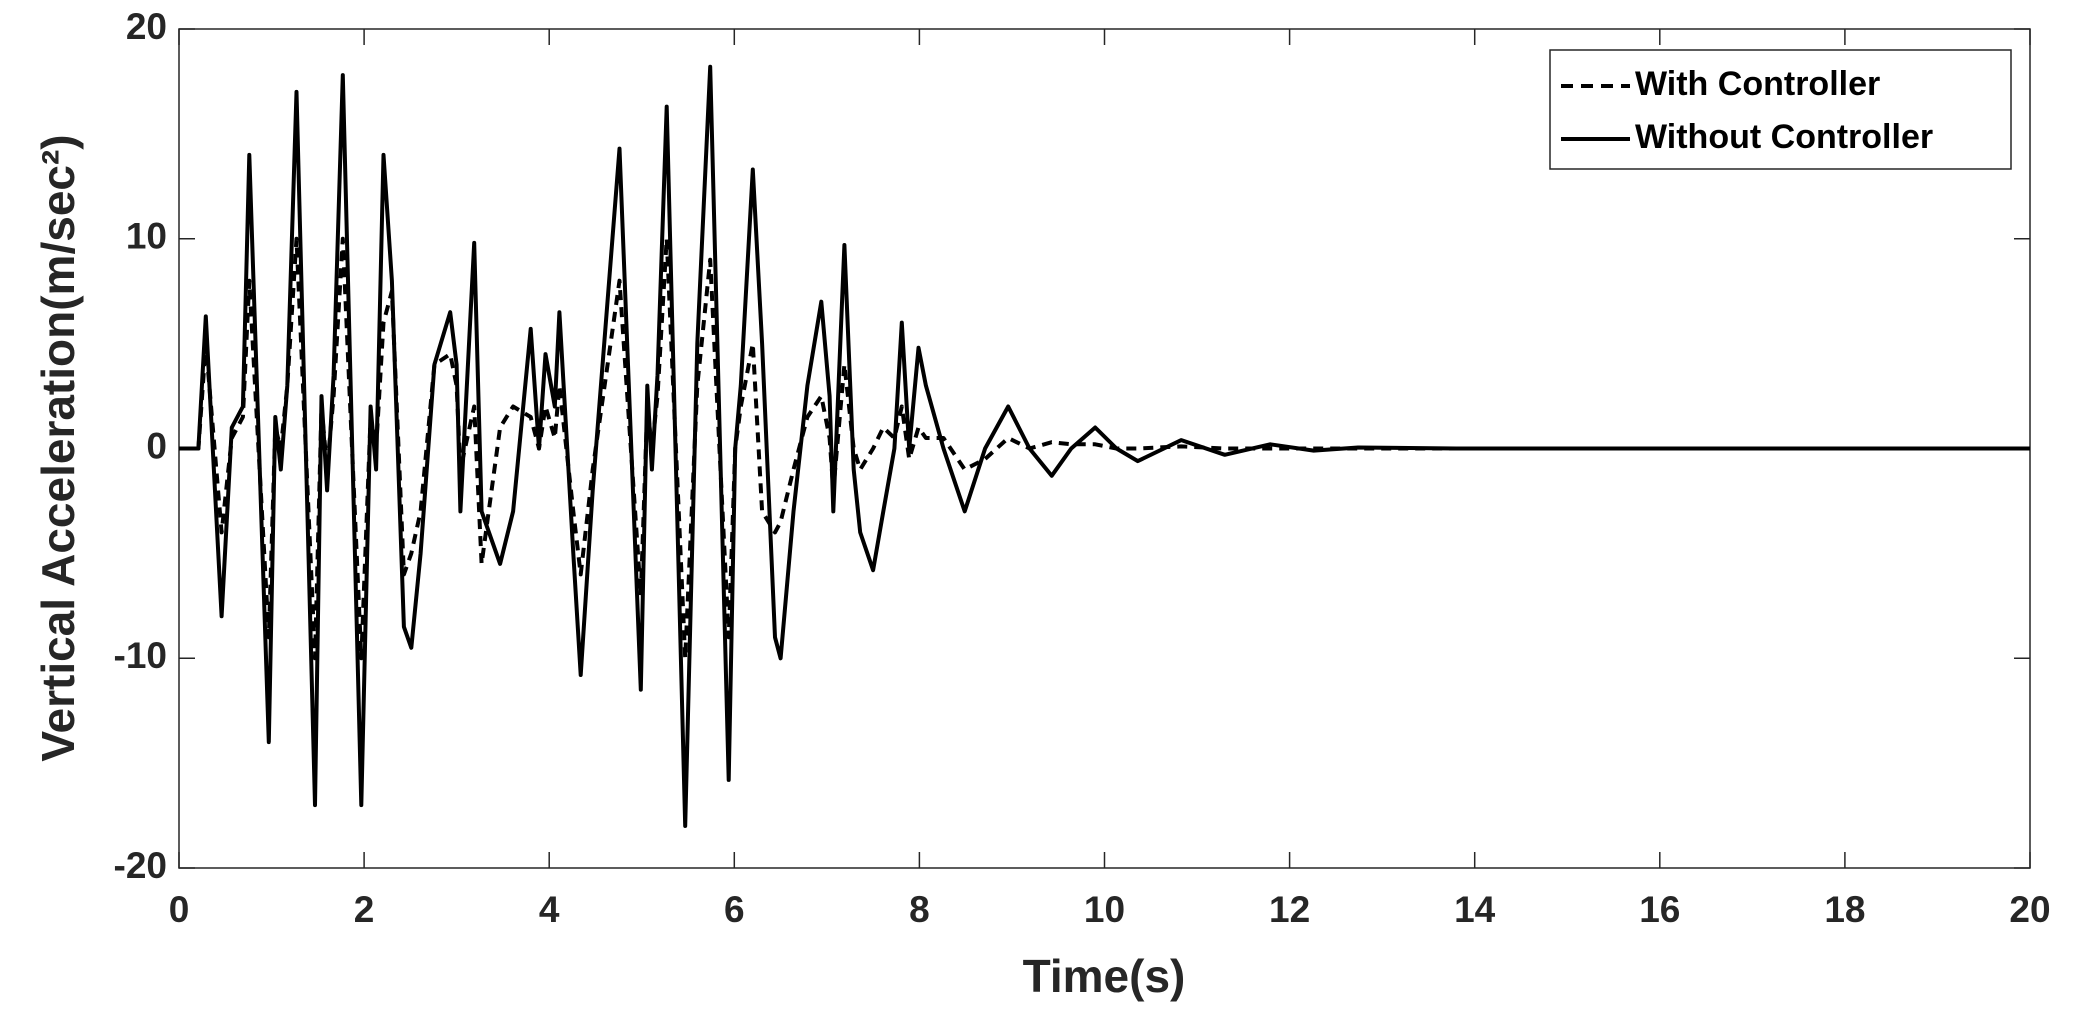 This screenshot has width=2074, height=1028. Describe the element at coordinates (146, 236) in the screenshot. I see `y-tick-label: 10` at that location.